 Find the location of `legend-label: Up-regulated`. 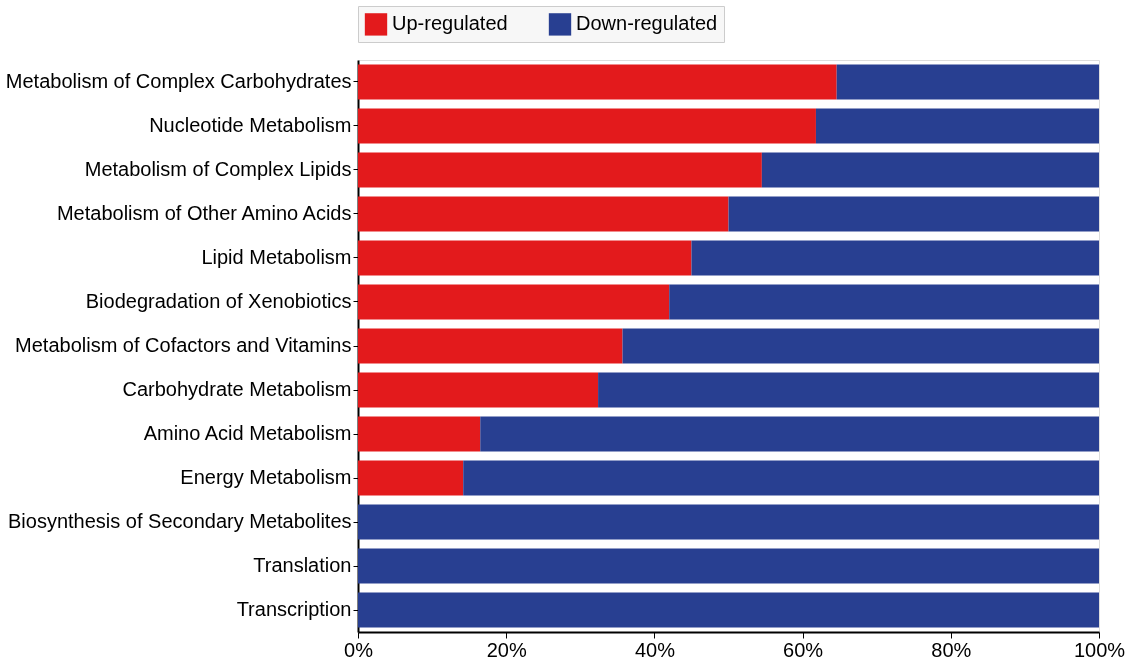

legend-label: Up-regulated is located at coordinates (450, 23).